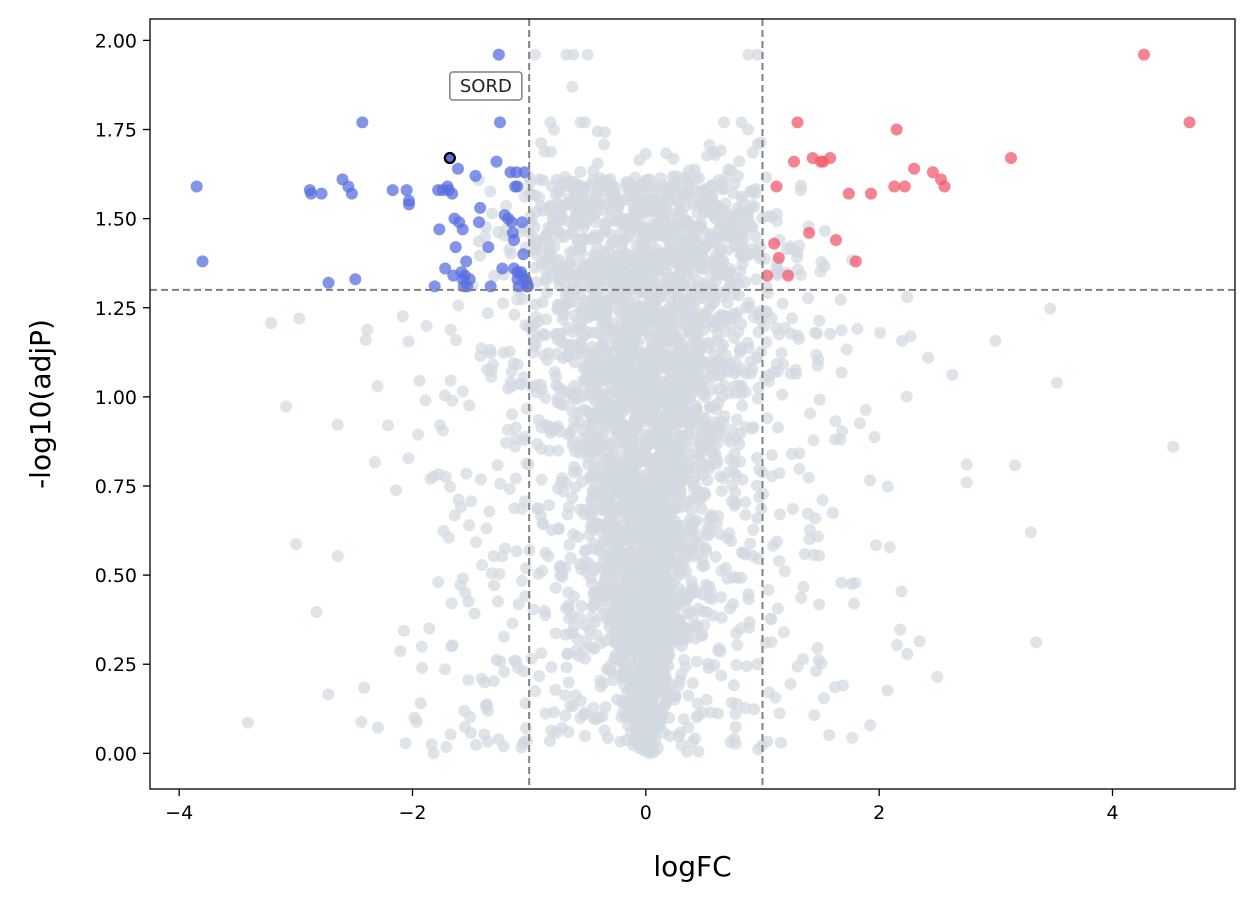 This screenshot has height=906, width=1255. I want to click on annotation-layer: SORD, so click(486, 86).